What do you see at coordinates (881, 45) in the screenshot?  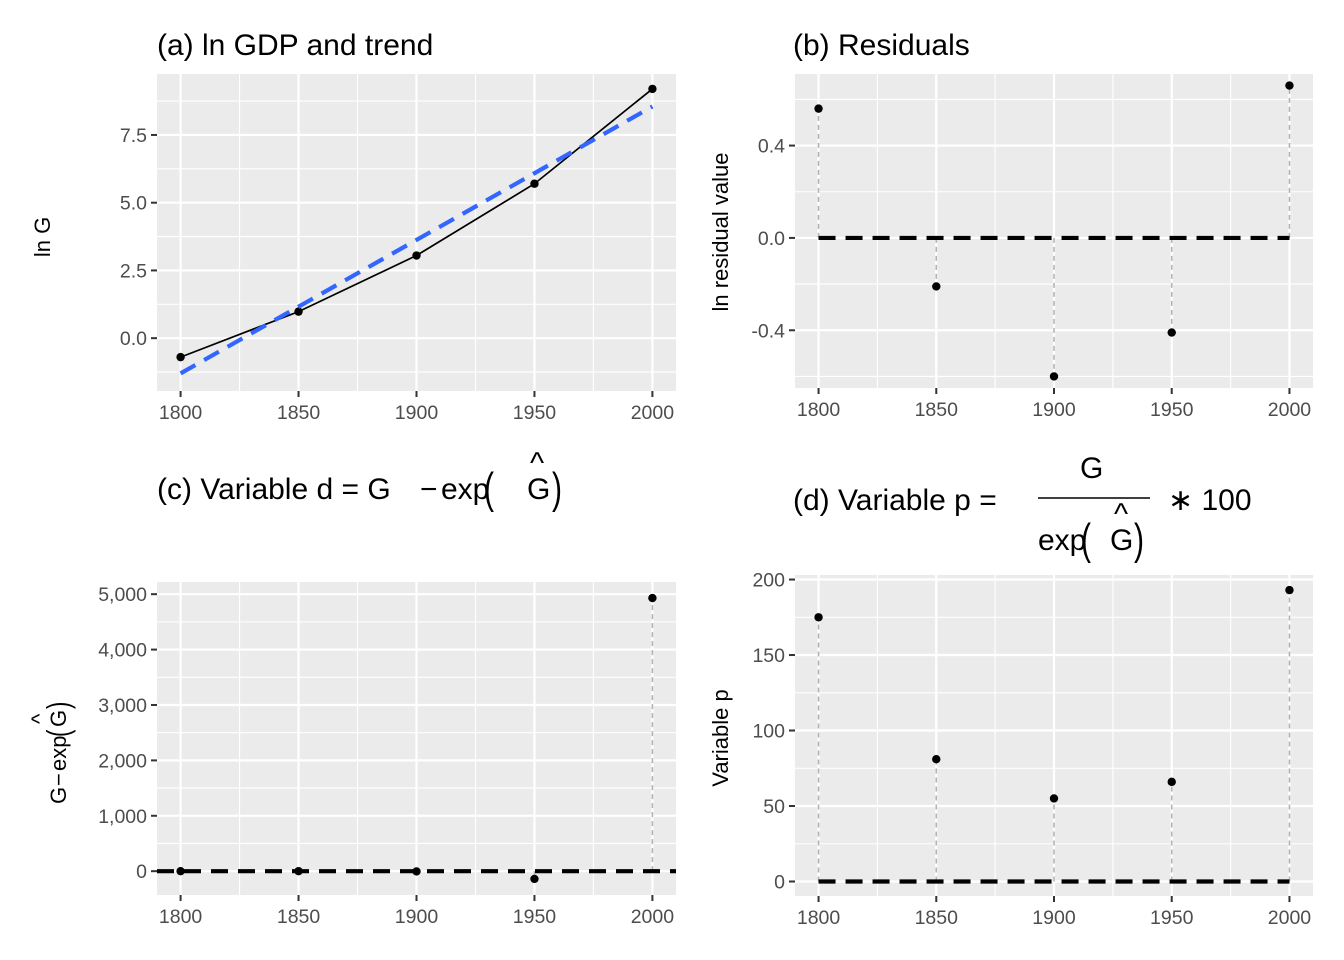 I see `panel-b-title: (b) Residuals` at bounding box center [881, 45].